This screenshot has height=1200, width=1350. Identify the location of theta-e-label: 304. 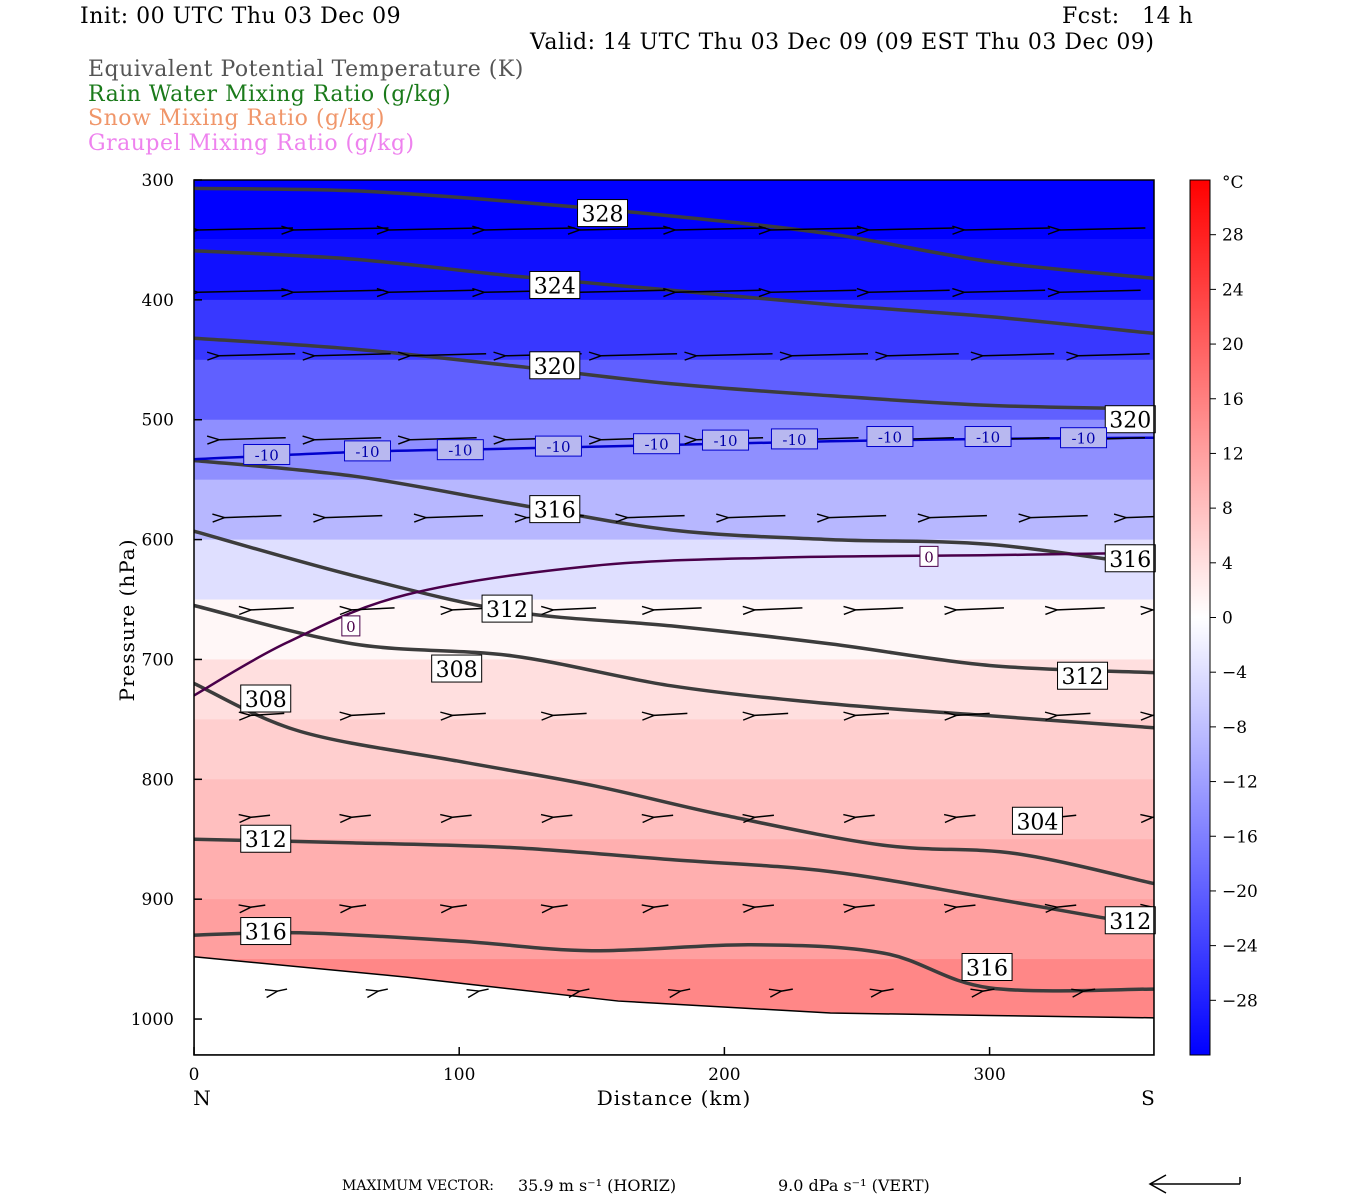
(1037, 822).